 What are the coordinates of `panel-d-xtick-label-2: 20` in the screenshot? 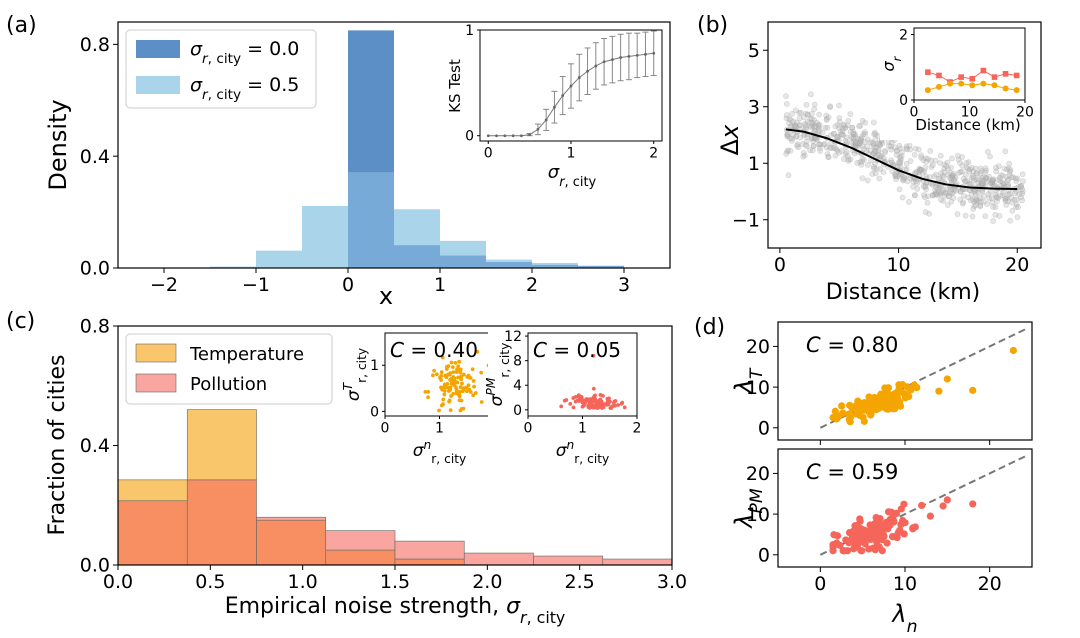 It's located at (990, 584).